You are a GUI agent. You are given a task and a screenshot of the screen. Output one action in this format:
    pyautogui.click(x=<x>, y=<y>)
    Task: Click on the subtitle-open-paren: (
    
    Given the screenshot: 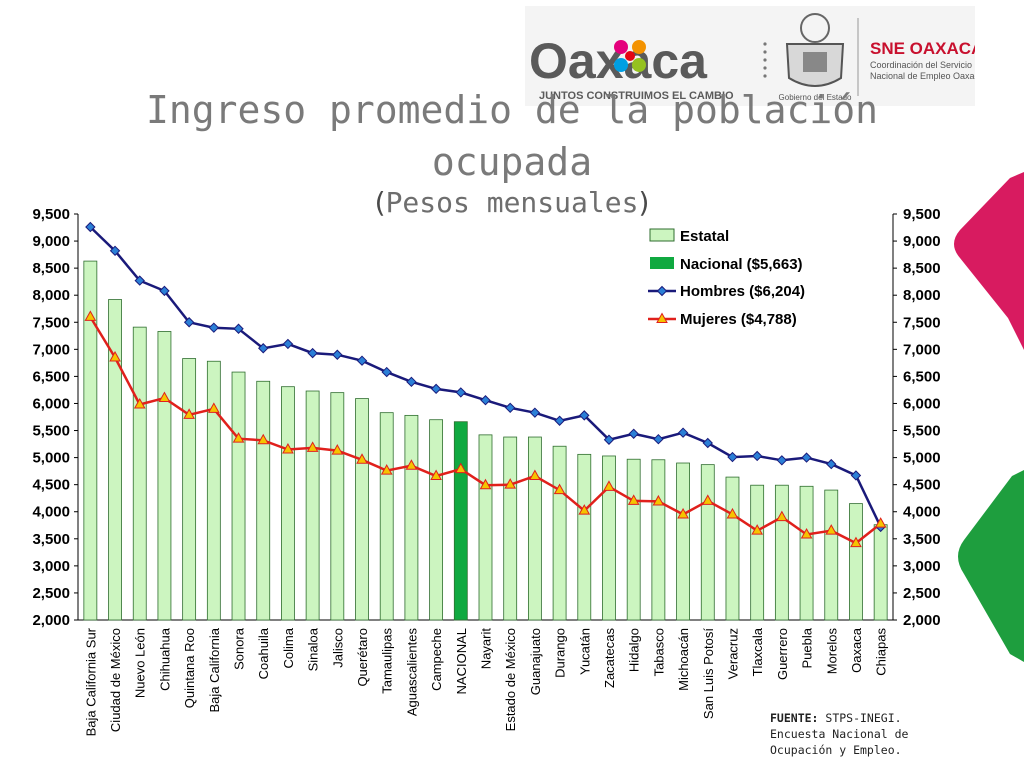 What is the action you would take?
    pyautogui.click(x=380, y=202)
    